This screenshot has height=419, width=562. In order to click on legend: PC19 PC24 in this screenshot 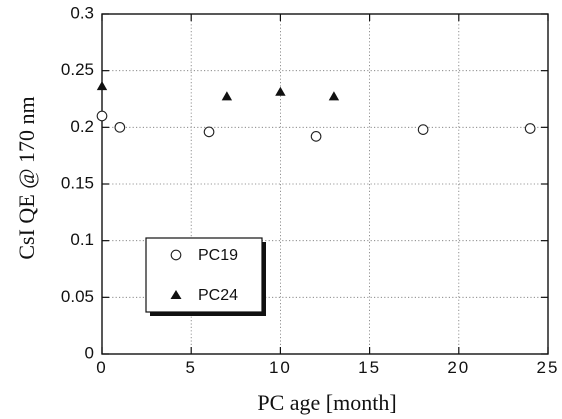, I will do `click(205, 276)`.